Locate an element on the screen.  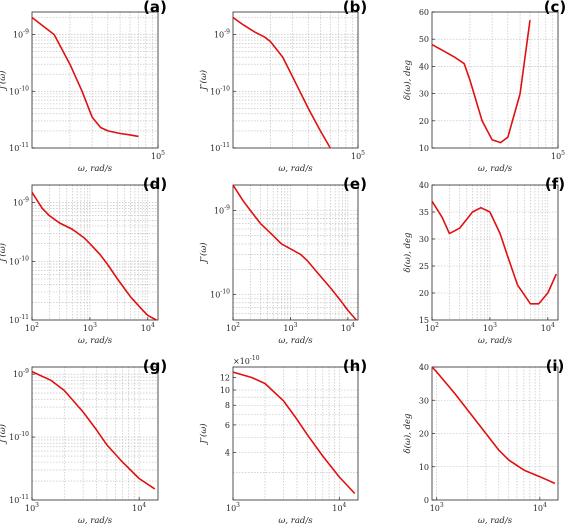
panel-label: (a) is located at coordinates (155, 8).